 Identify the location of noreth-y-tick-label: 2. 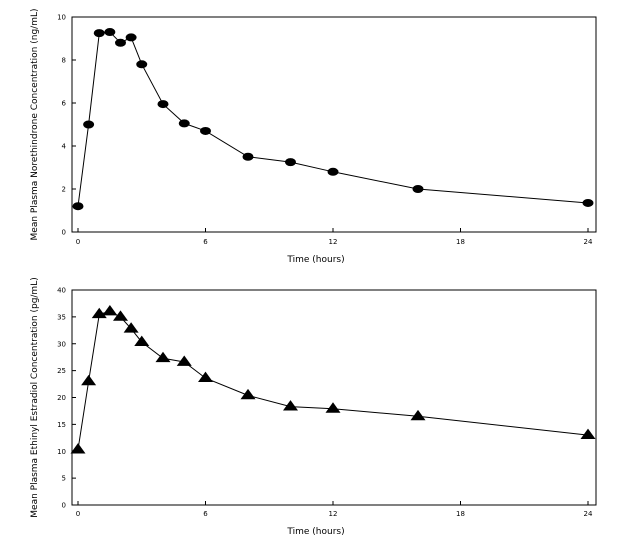
(64, 190).